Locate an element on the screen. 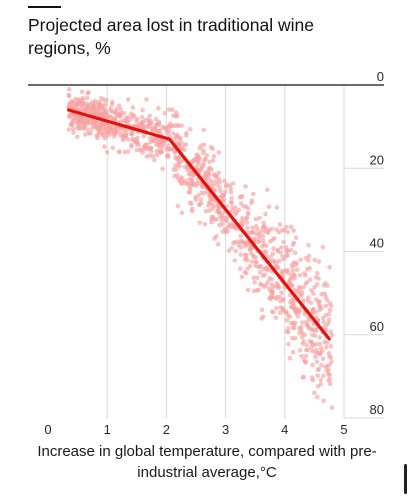  x-tick-label: 4 is located at coordinates (284, 429).